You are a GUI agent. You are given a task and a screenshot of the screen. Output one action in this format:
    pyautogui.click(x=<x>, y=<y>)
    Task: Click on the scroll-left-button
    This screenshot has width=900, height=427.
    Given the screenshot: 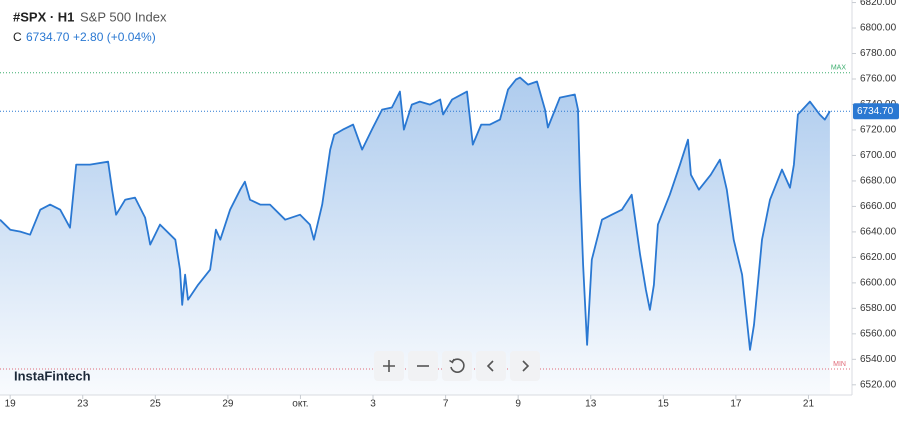 What is the action you would take?
    pyautogui.click(x=491, y=366)
    